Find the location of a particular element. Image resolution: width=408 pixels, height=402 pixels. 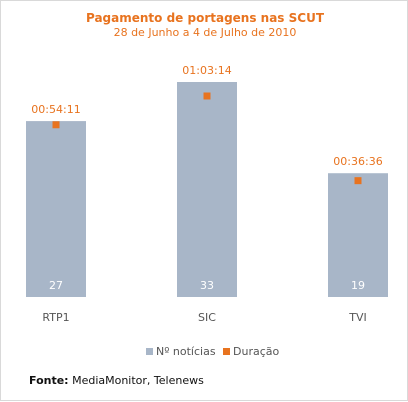

bar-value-label: 19 is located at coordinates (358, 285).